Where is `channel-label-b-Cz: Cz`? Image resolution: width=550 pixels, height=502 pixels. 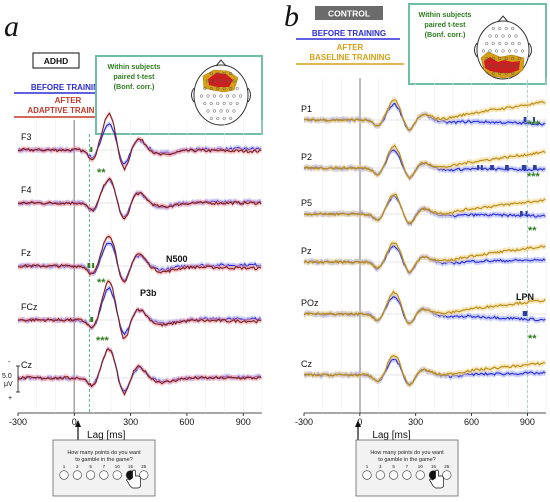 channel-label-b-Cz: Cz is located at coordinates (306, 364).